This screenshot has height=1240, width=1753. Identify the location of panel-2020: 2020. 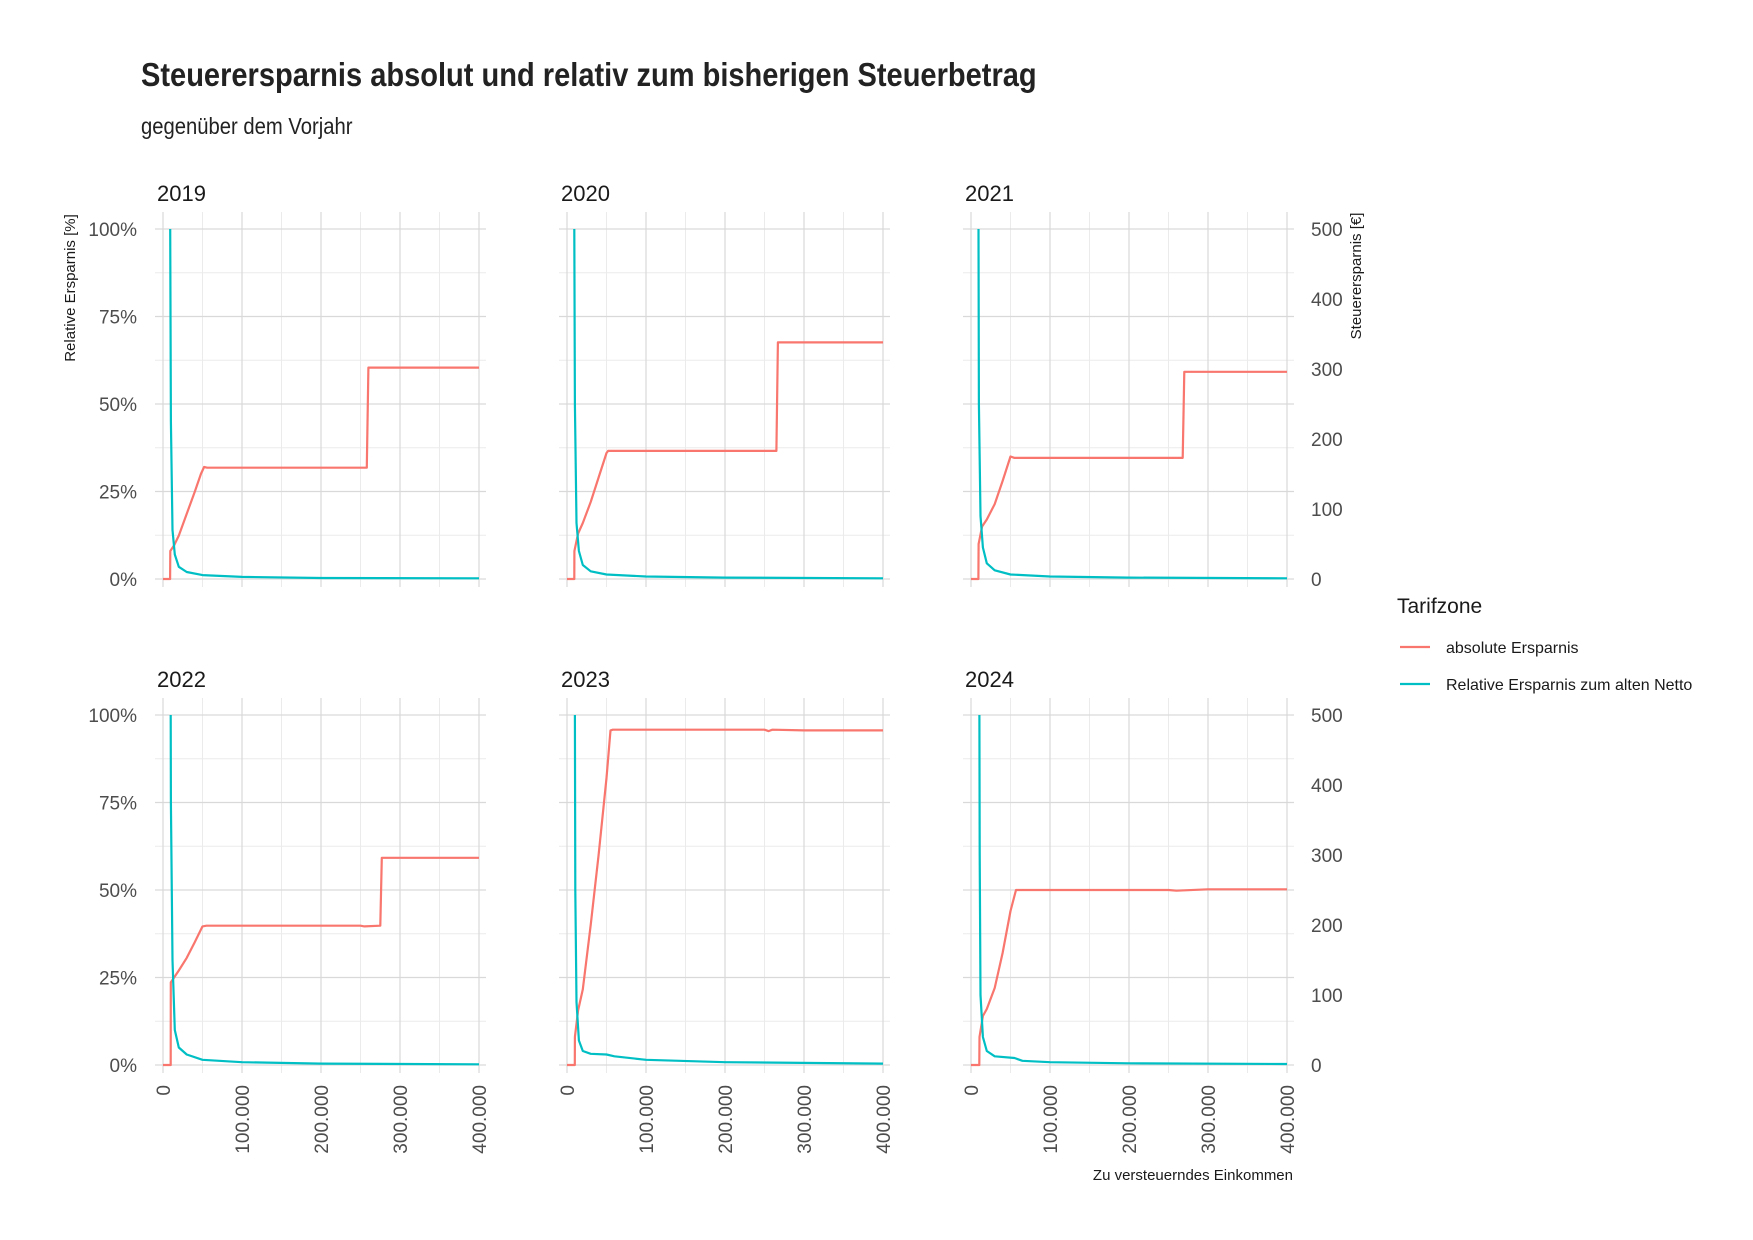
(724, 384).